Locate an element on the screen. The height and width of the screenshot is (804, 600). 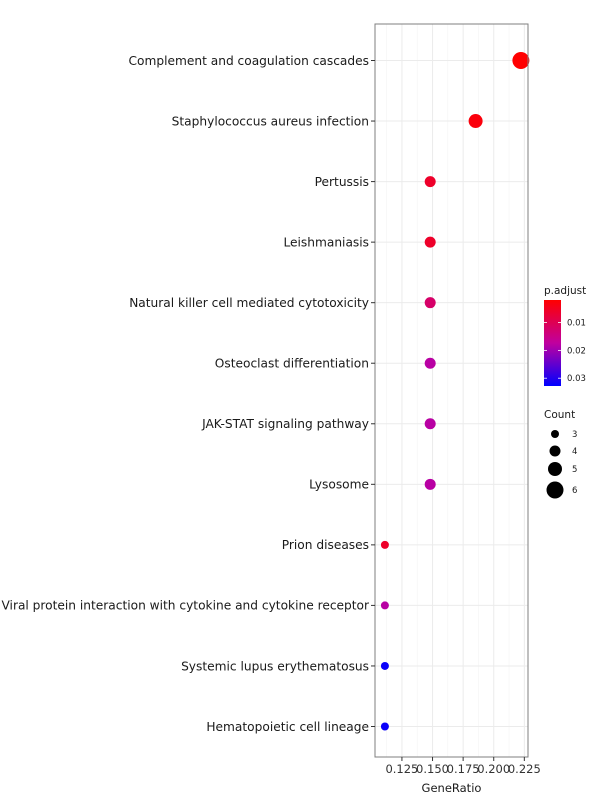
x-axis-title: GeneRatio is located at coordinates (452, 788).